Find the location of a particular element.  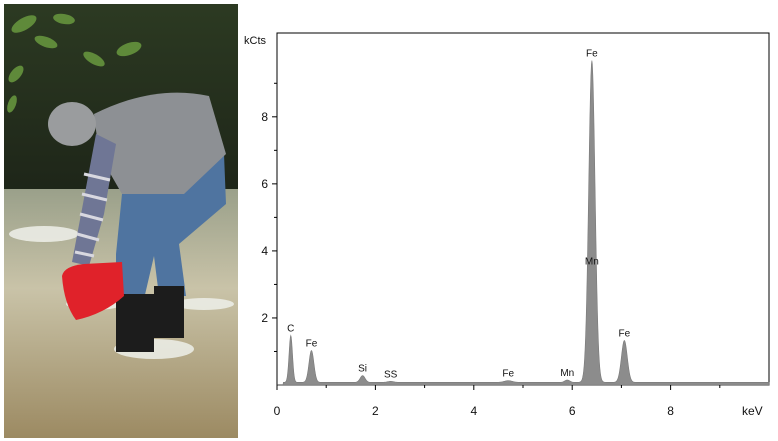

hat is located at coordinates (72, 124).